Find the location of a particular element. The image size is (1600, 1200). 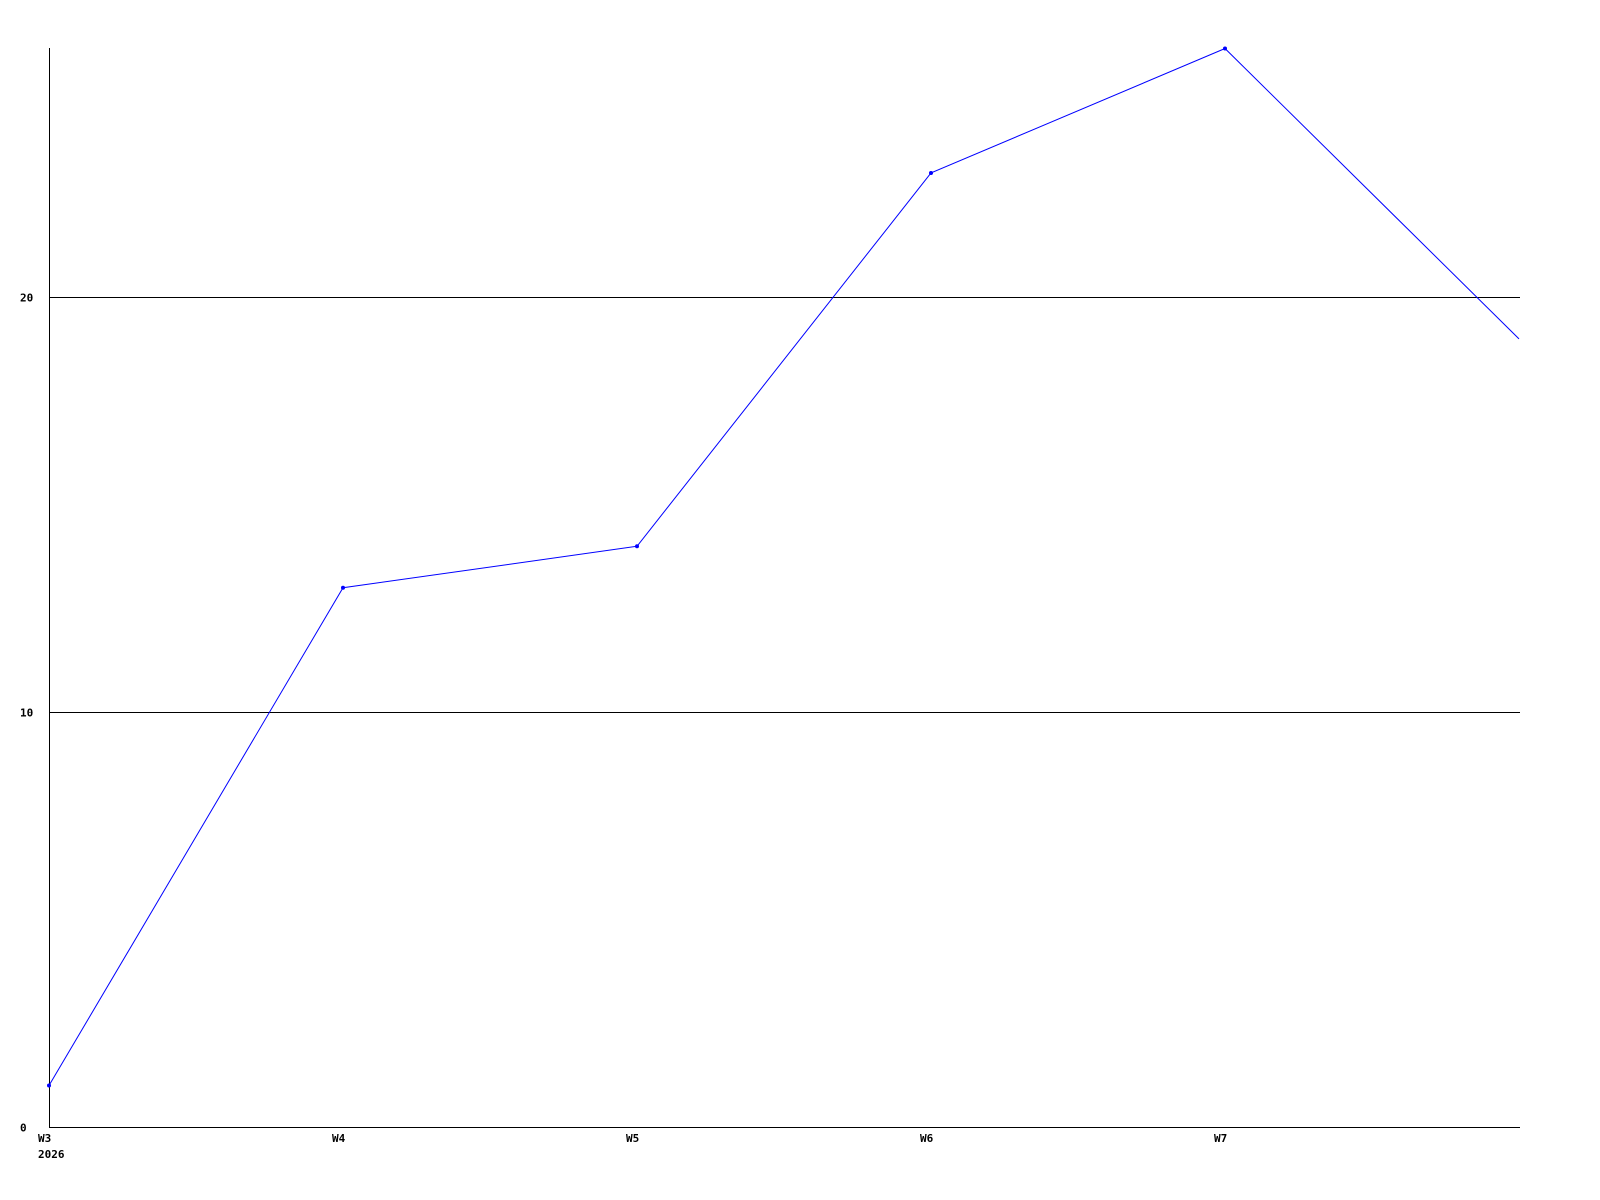

y-tick-label: 0 is located at coordinates (23, 1128).